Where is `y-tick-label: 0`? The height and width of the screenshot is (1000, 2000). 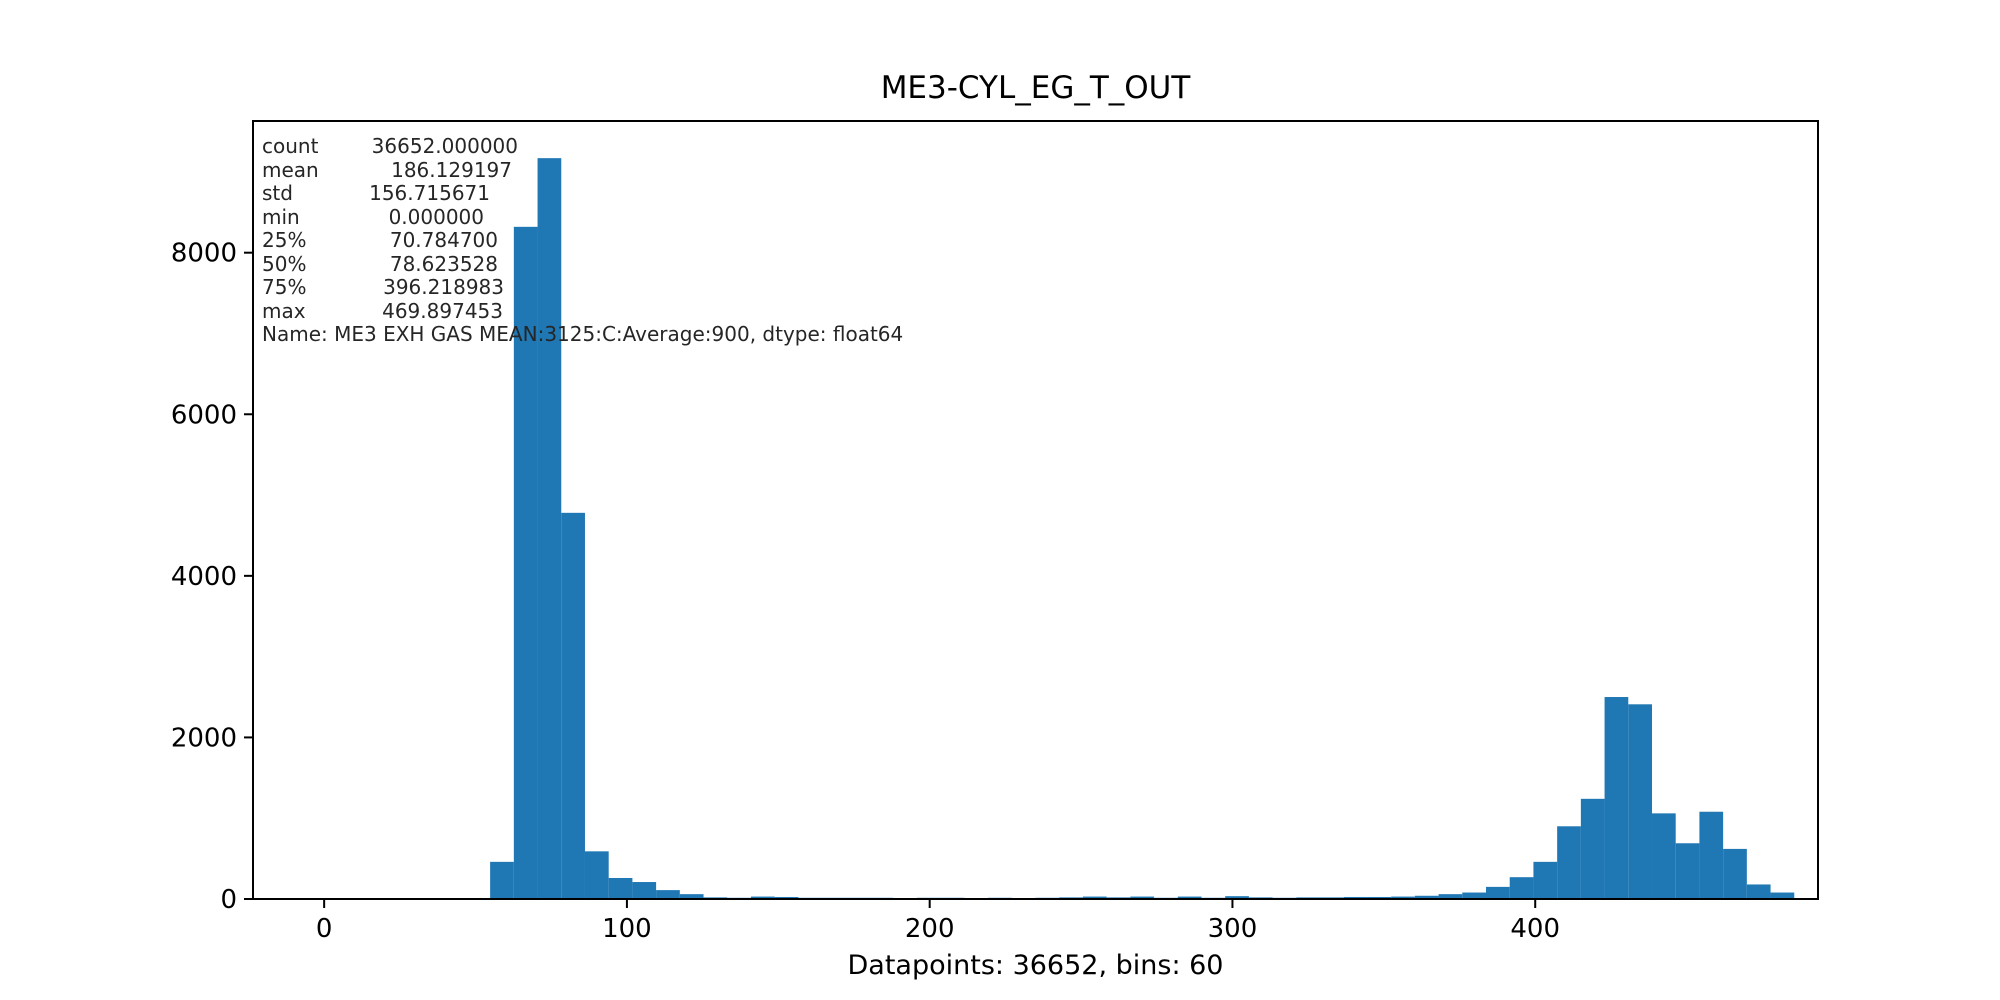 y-tick-label: 0 is located at coordinates (228, 900).